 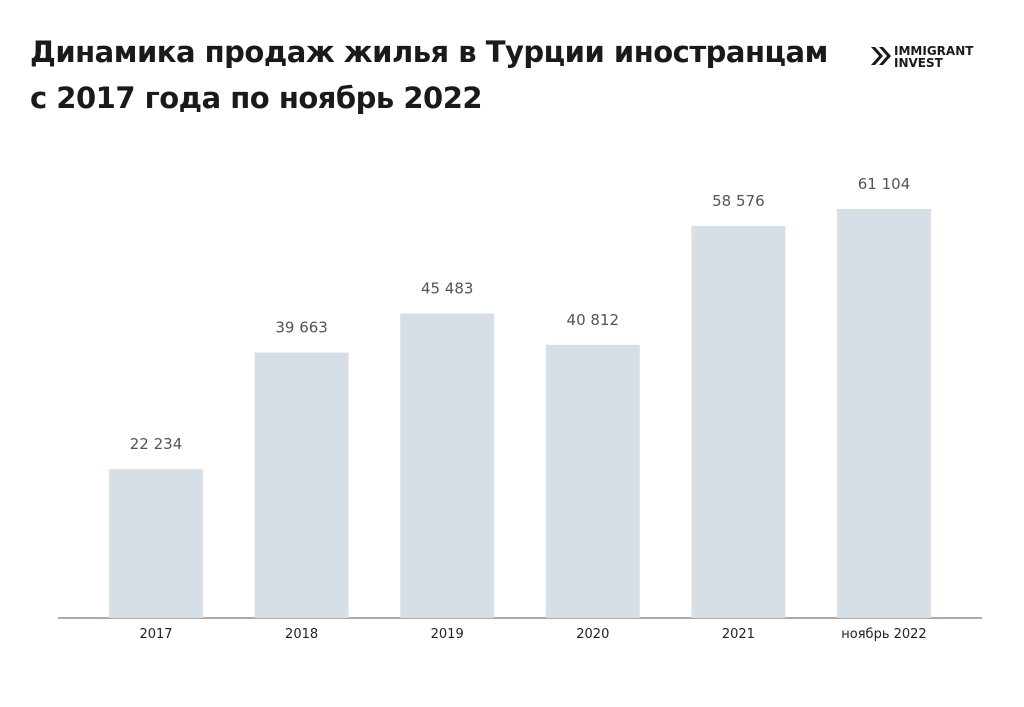 I want to click on x-tick-label: 2017, so click(x=155, y=634).